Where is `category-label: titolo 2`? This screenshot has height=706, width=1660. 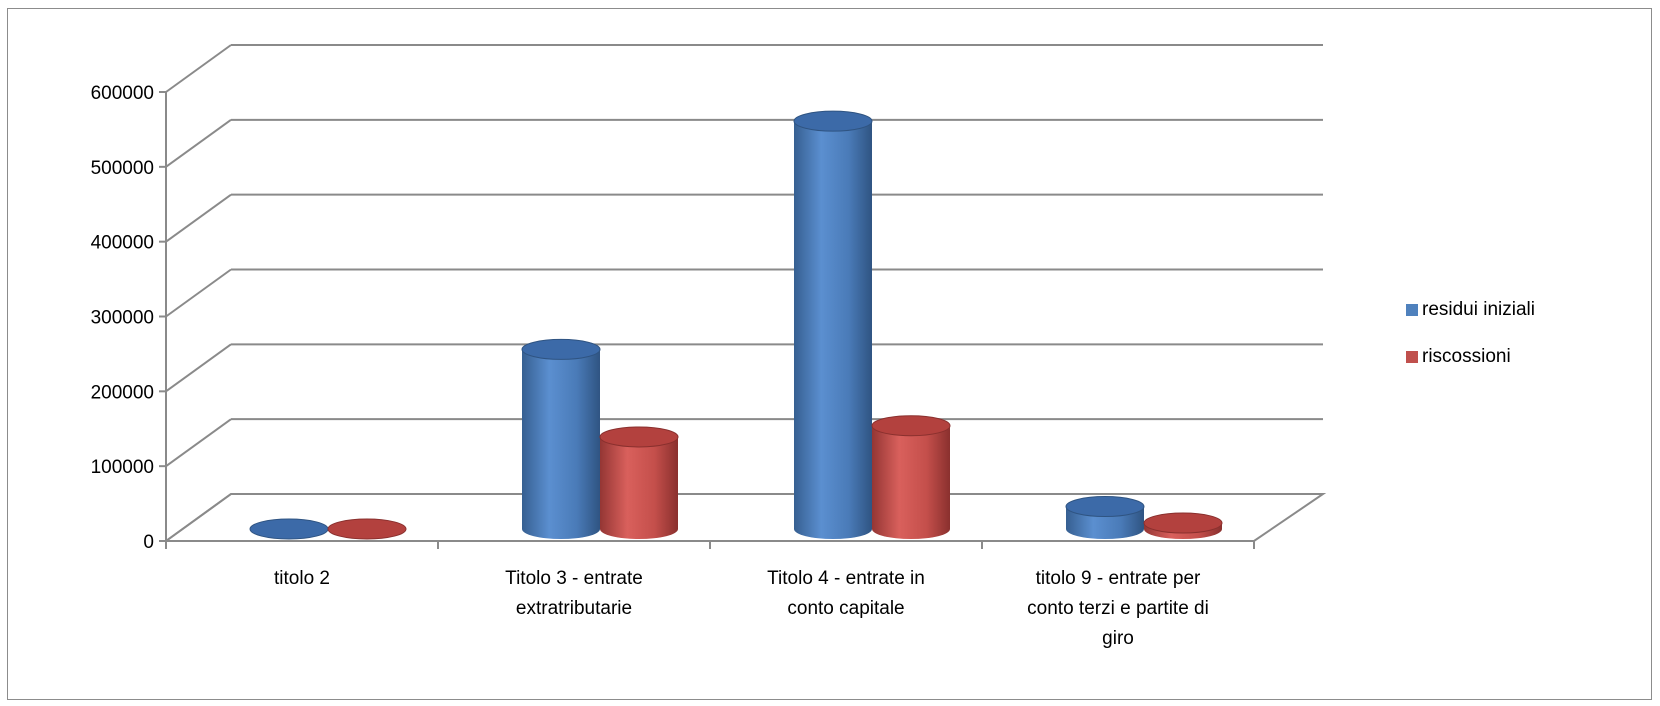
category-label: titolo 2 is located at coordinates (302, 578).